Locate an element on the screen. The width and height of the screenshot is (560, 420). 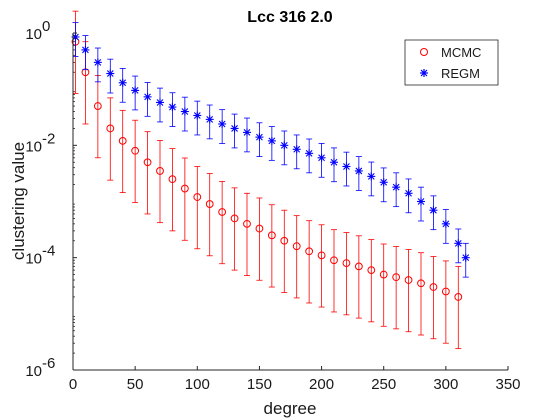
y-axis-label: clustering value is located at coordinates (18, 201).